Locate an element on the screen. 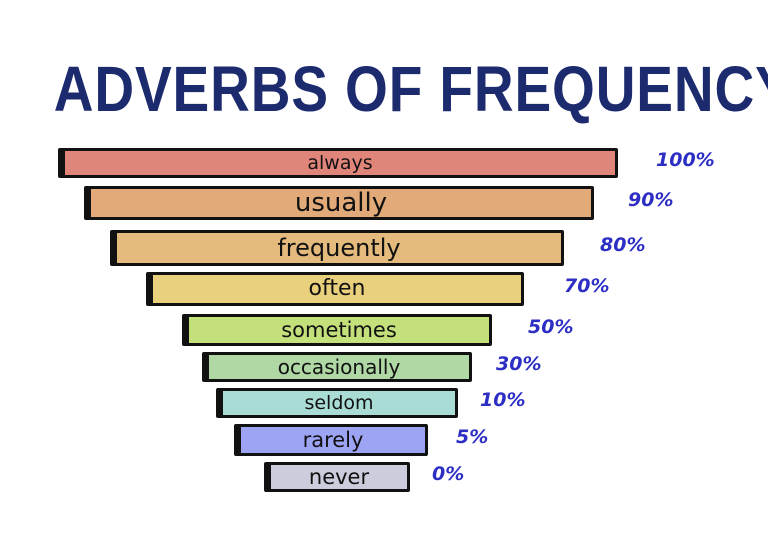 The width and height of the screenshot is (768, 537). bar-label: never is located at coordinates (339, 476).